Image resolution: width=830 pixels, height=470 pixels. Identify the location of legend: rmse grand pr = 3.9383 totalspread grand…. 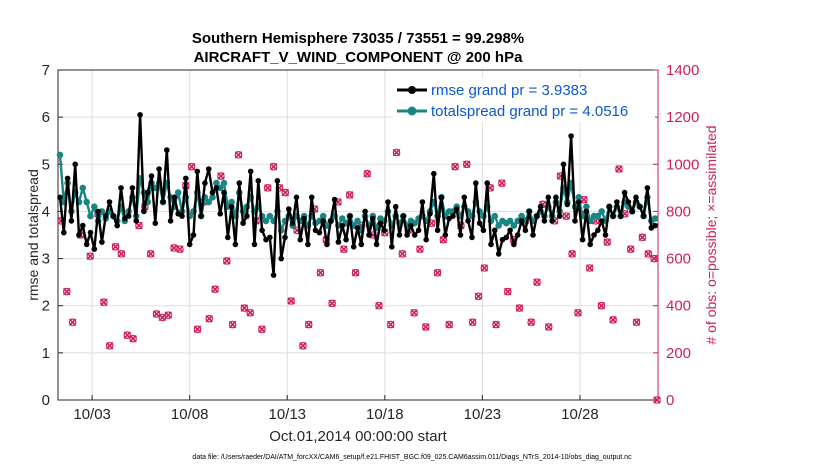
(524, 100).